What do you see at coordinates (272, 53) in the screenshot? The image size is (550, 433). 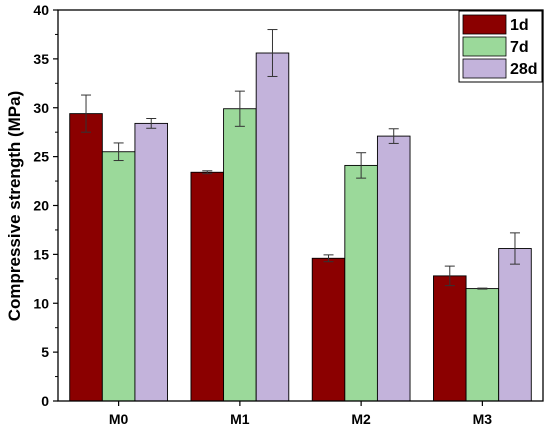 I see `error-bar-m1-28d` at bounding box center [272, 53].